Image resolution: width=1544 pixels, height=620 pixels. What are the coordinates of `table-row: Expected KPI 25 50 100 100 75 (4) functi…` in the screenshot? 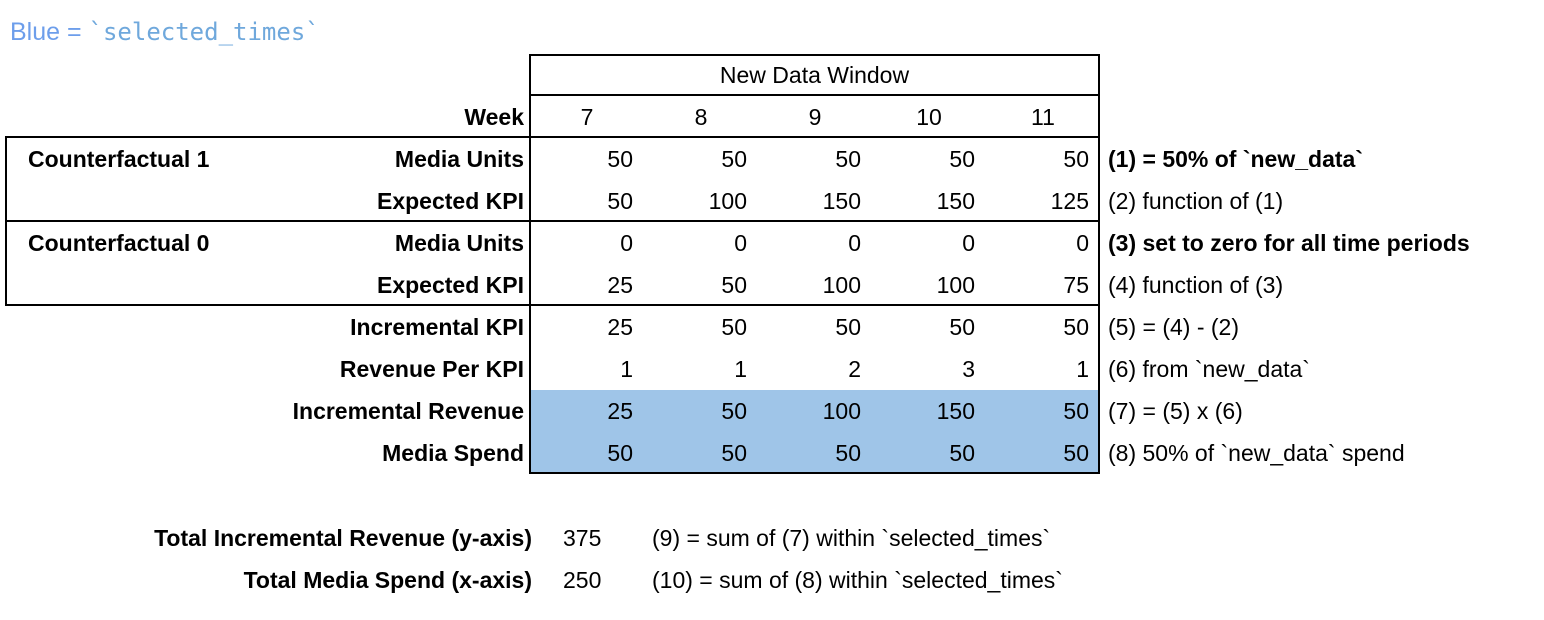 It's located at (772, 285).